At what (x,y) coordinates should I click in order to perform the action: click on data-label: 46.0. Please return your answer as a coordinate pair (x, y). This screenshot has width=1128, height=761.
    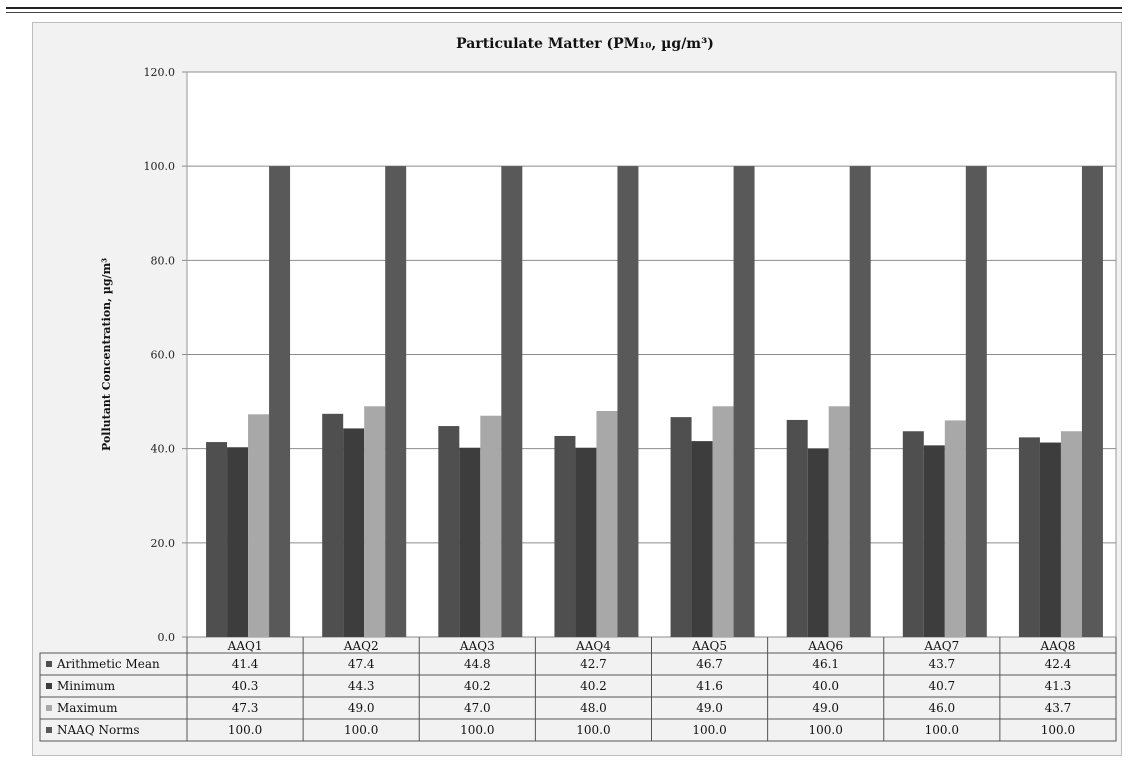
    Looking at the image, I should click on (941, 708).